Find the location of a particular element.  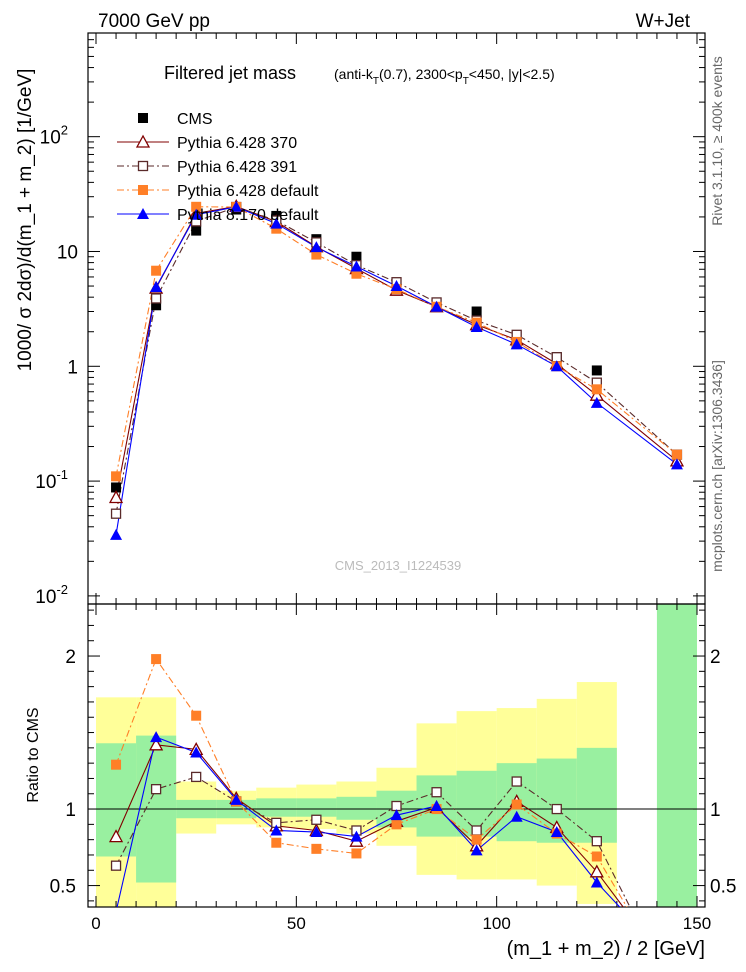

legend-marker-pythia-8-170-default is located at coordinates (143, 213).